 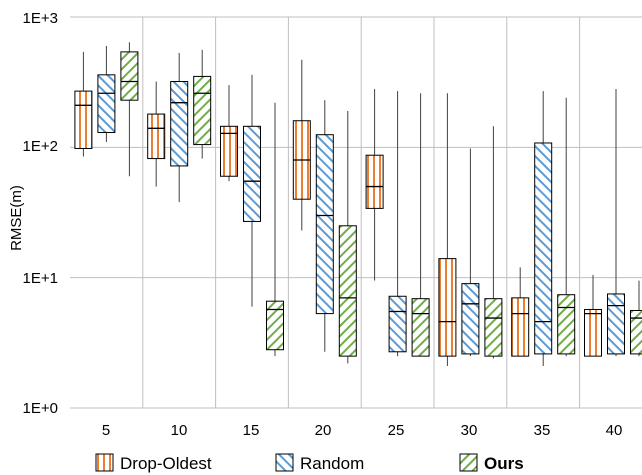 I want to click on legend-item-ours: Ours, so click(x=491, y=463).